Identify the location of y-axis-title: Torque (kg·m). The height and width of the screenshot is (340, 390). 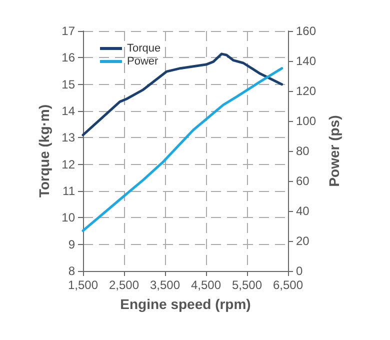
(44, 151).